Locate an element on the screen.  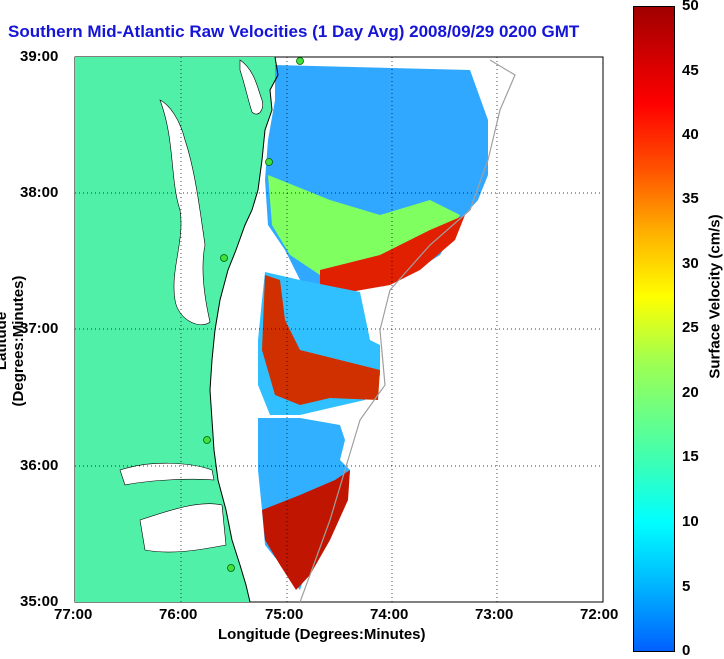
colorbar-tick: 40 is located at coordinates (690, 134).